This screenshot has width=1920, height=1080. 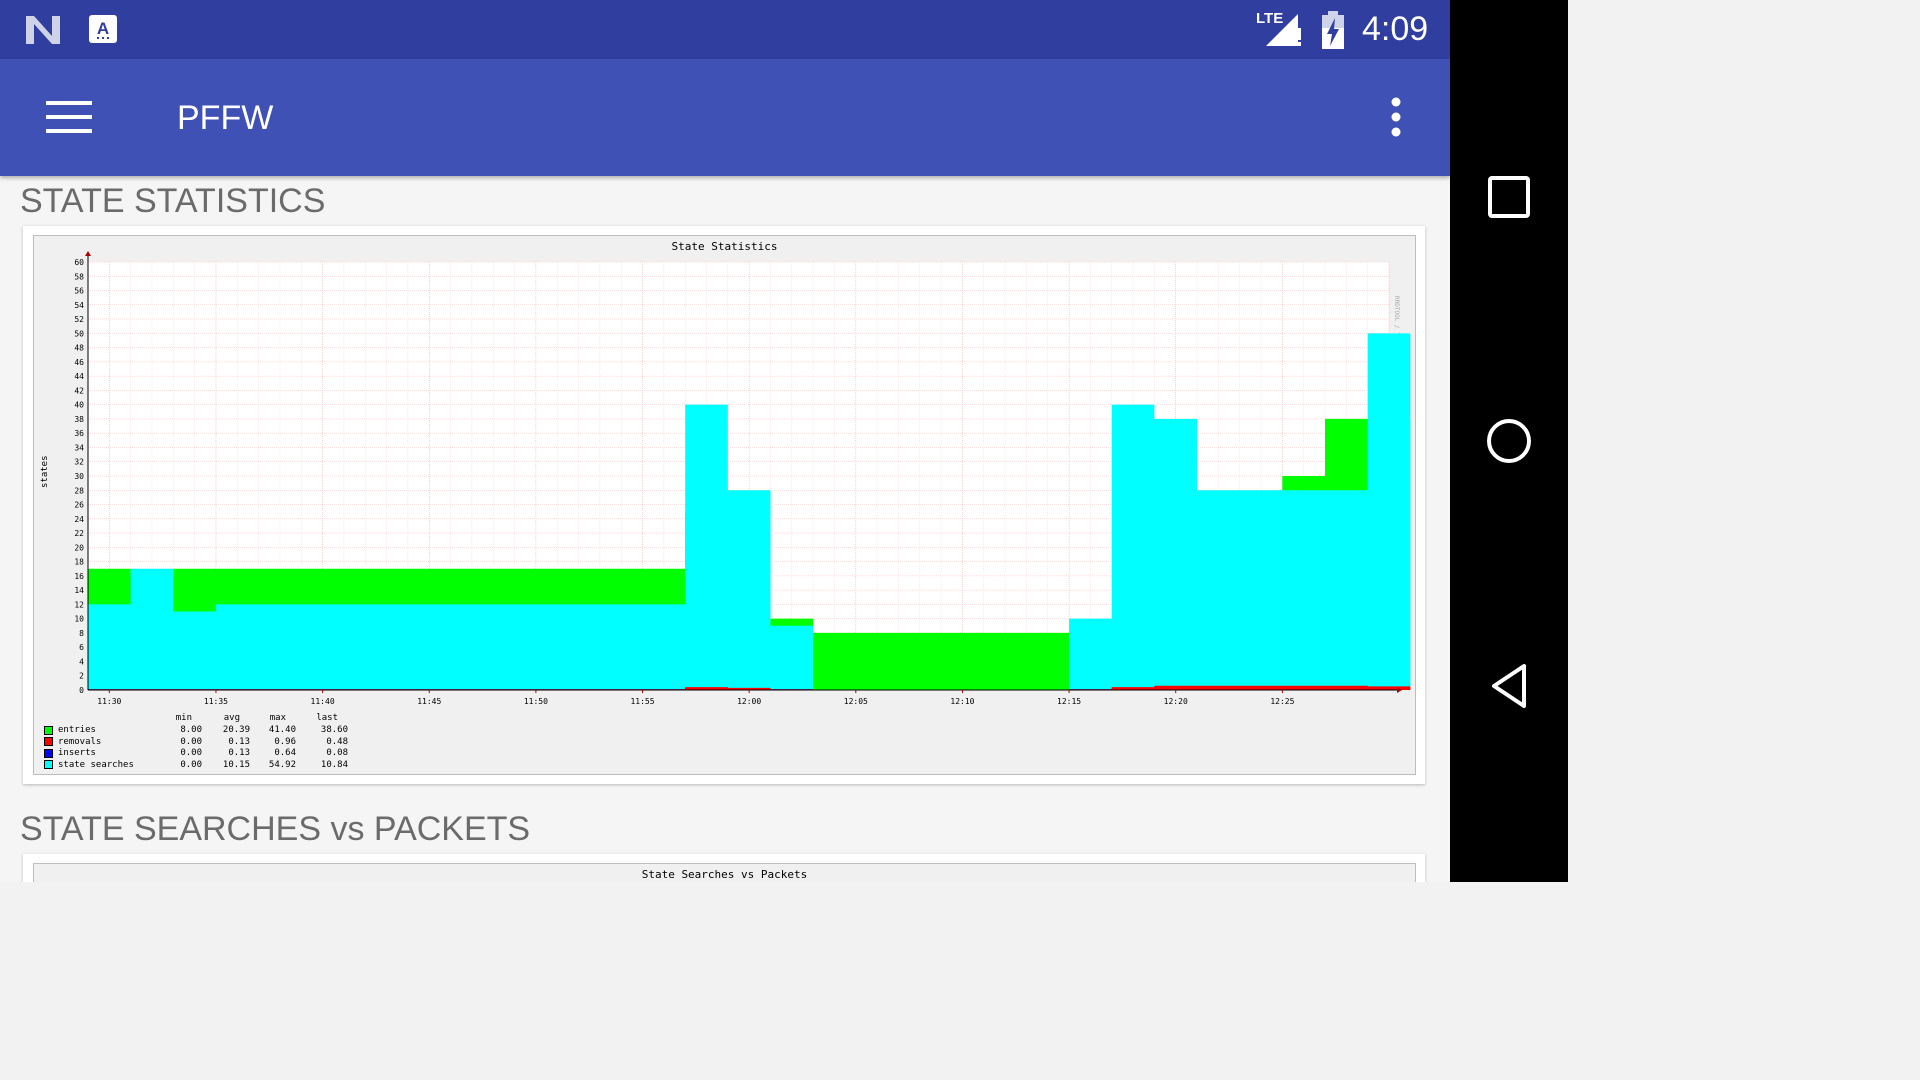 What do you see at coordinates (173, 201) in the screenshot?
I see `section-title-state-statistics: STATE STATISTICS` at bounding box center [173, 201].